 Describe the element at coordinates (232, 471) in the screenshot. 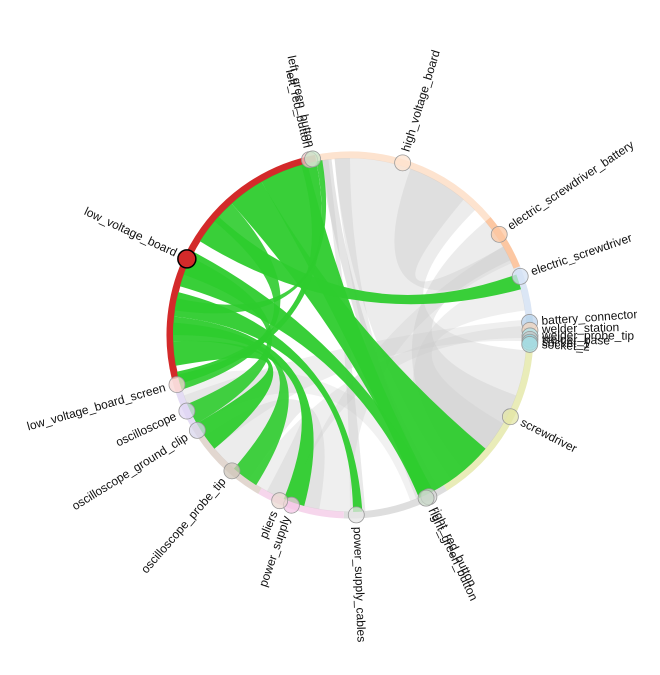

I see `node-oscilloscope-probe-tip` at that location.